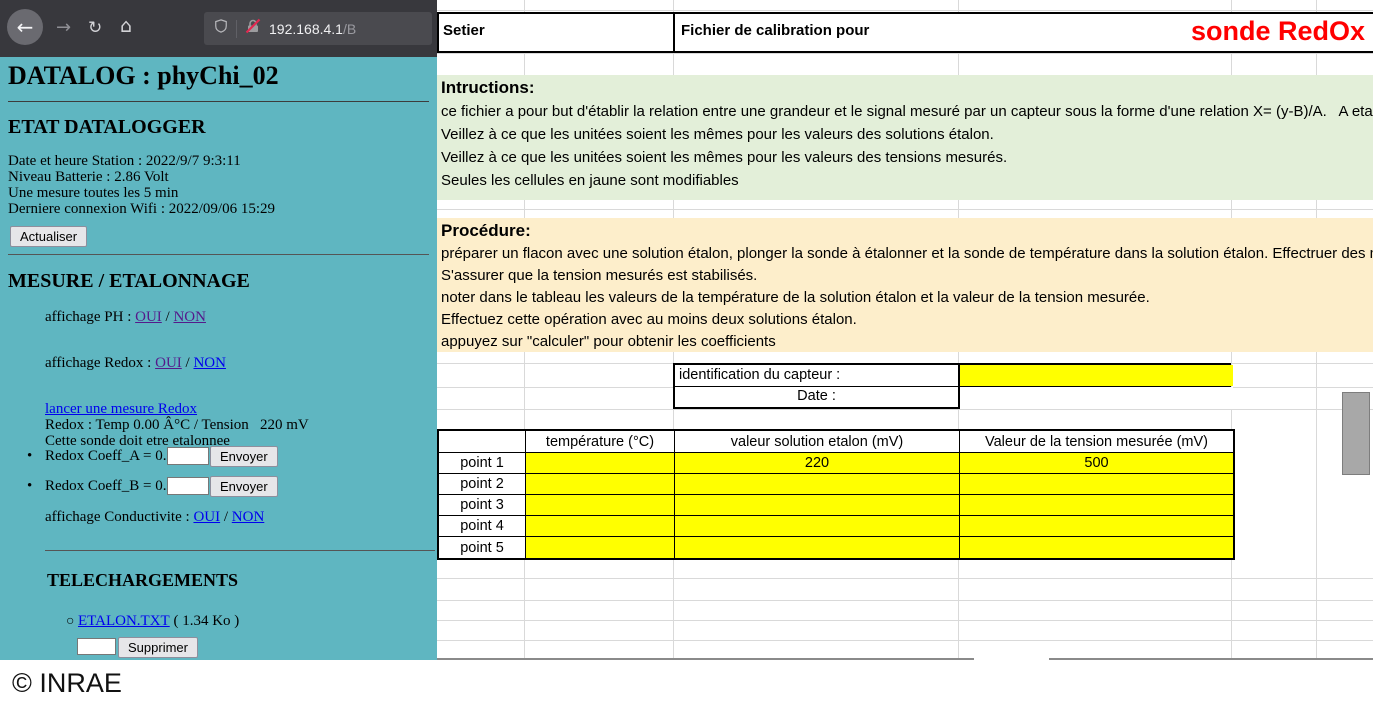 The width and height of the screenshot is (1373, 709). I want to click on forward-arrow-icon: →, so click(64, 27).